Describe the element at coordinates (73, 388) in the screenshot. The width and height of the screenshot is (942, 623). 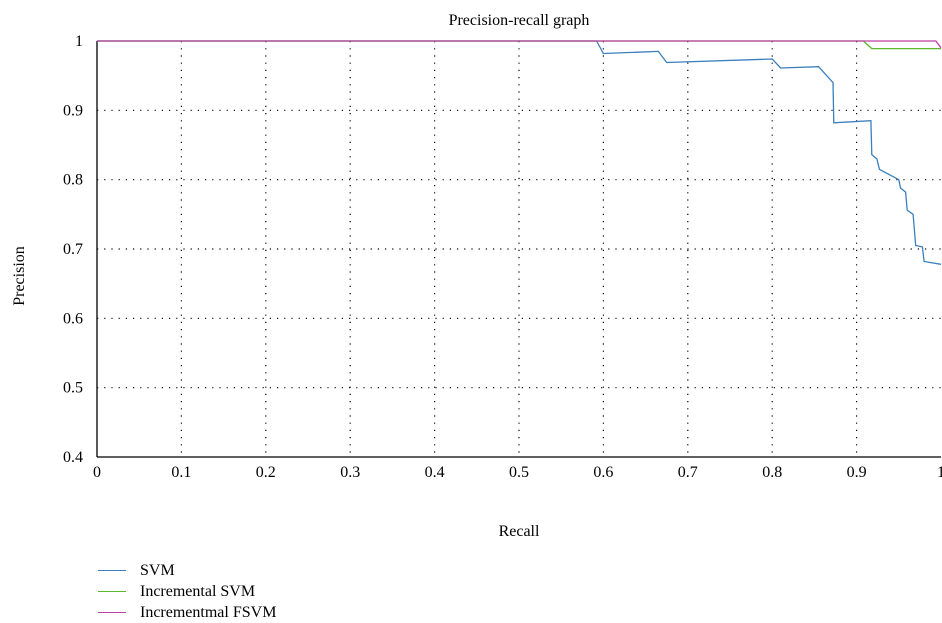
I see `y-tick-label: 0.5` at that location.